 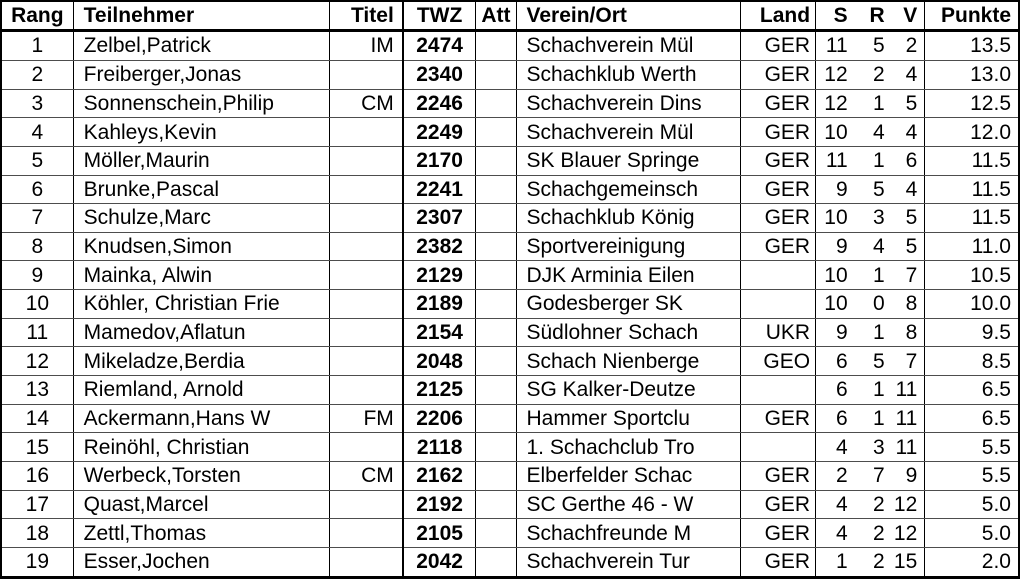 What do you see at coordinates (872, 132) in the screenshot?
I see `cell-r: 4` at bounding box center [872, 132].